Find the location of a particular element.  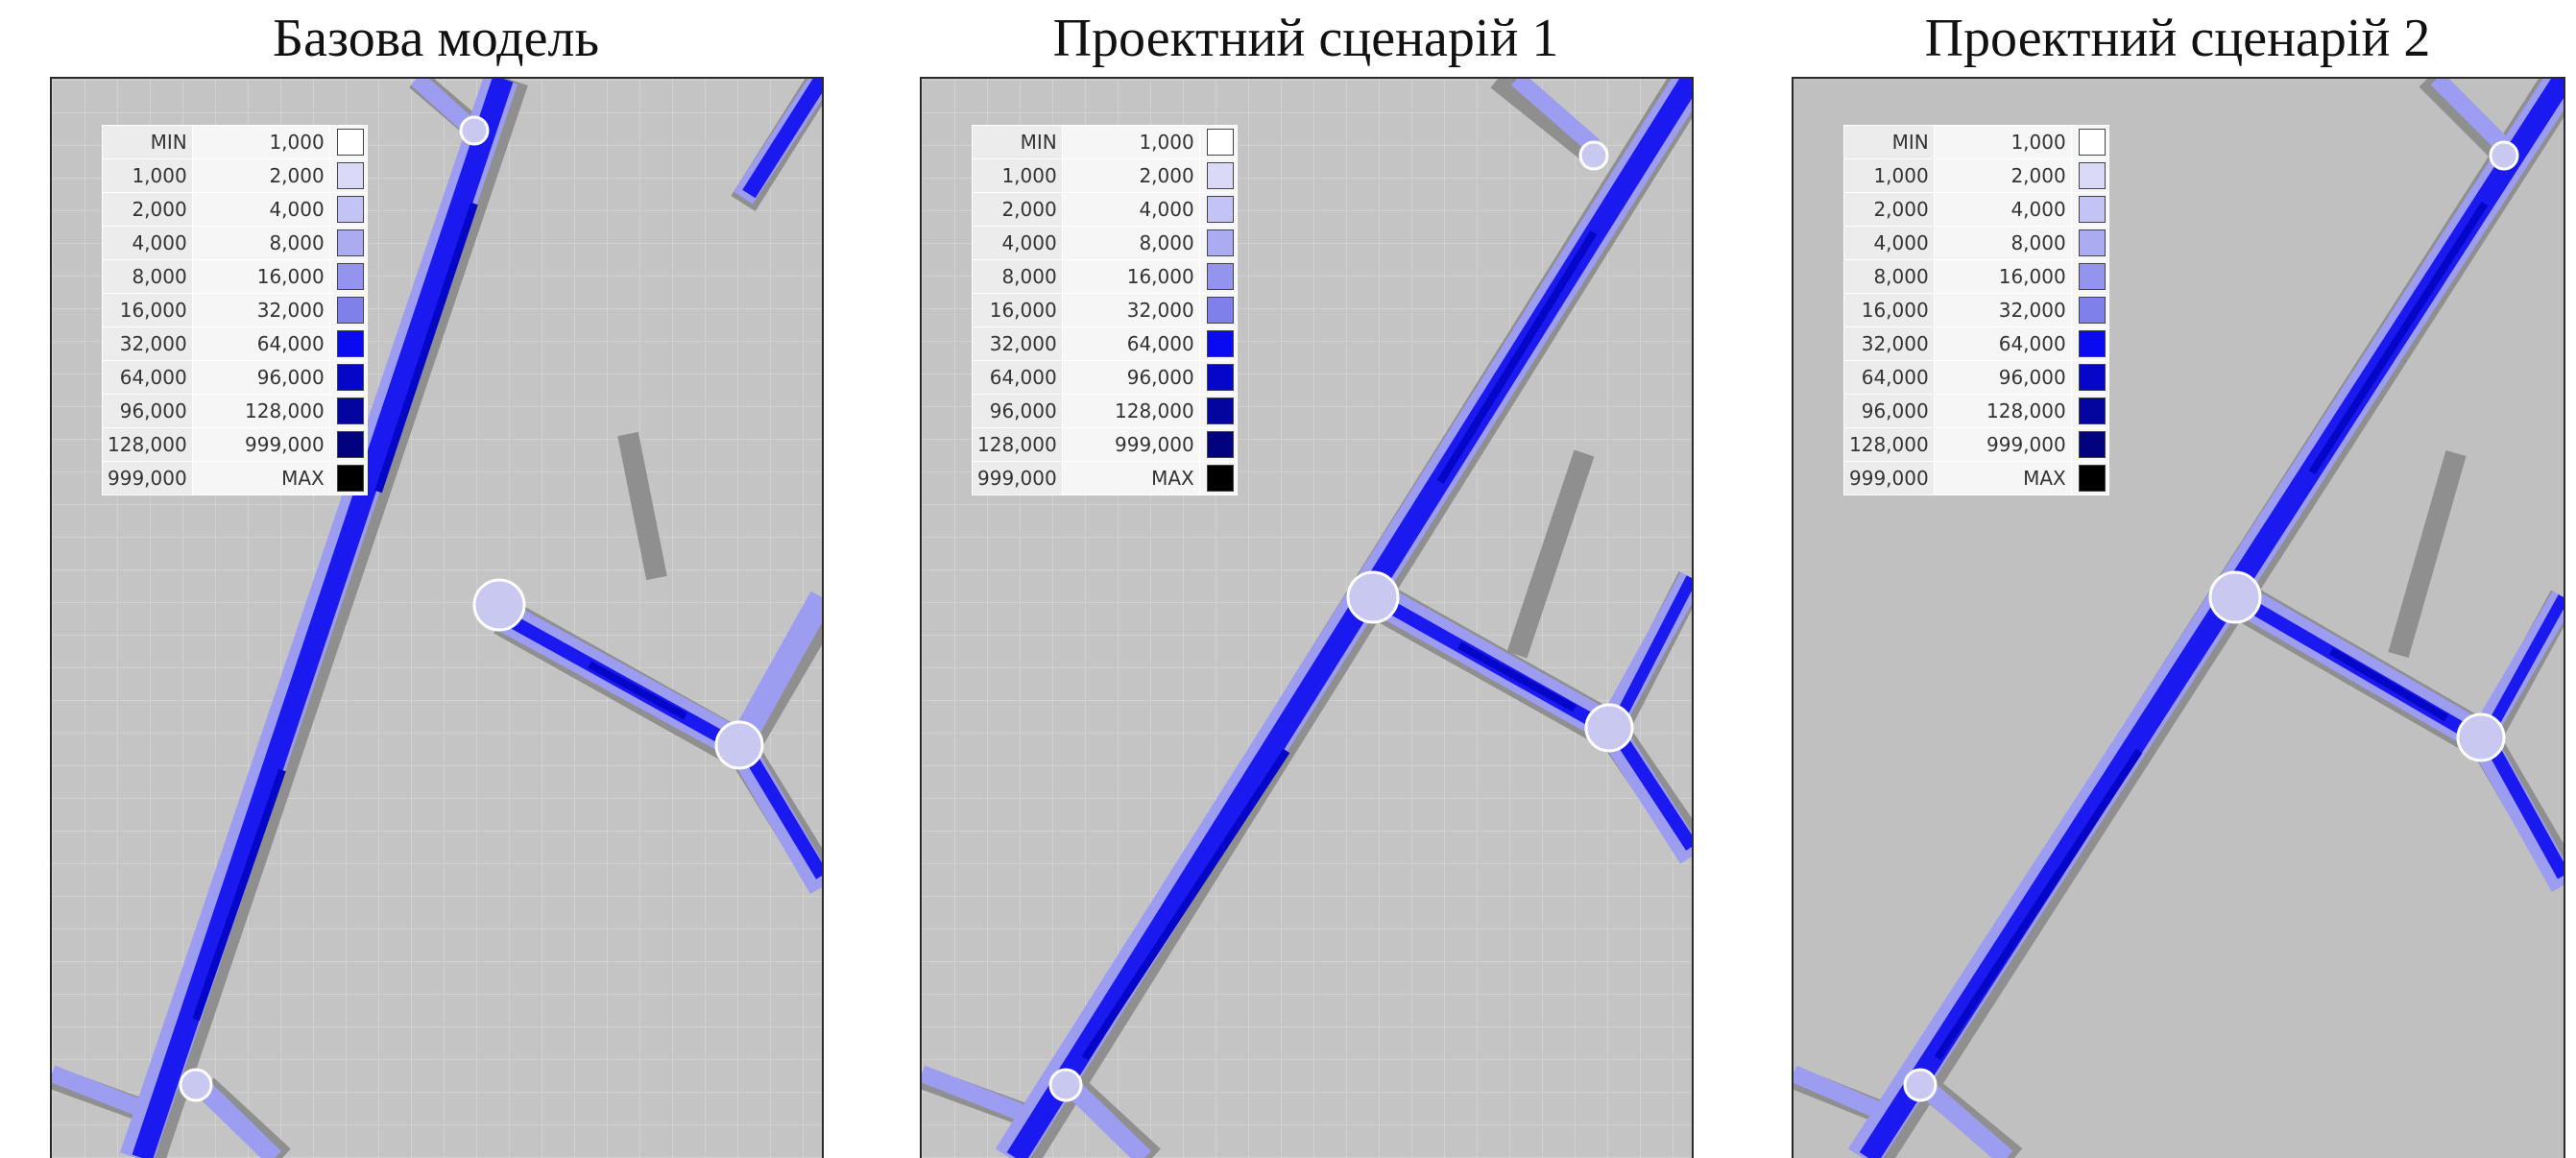

panel-title: Проектний сценарій 1 is located at coordinates (1305, 38).